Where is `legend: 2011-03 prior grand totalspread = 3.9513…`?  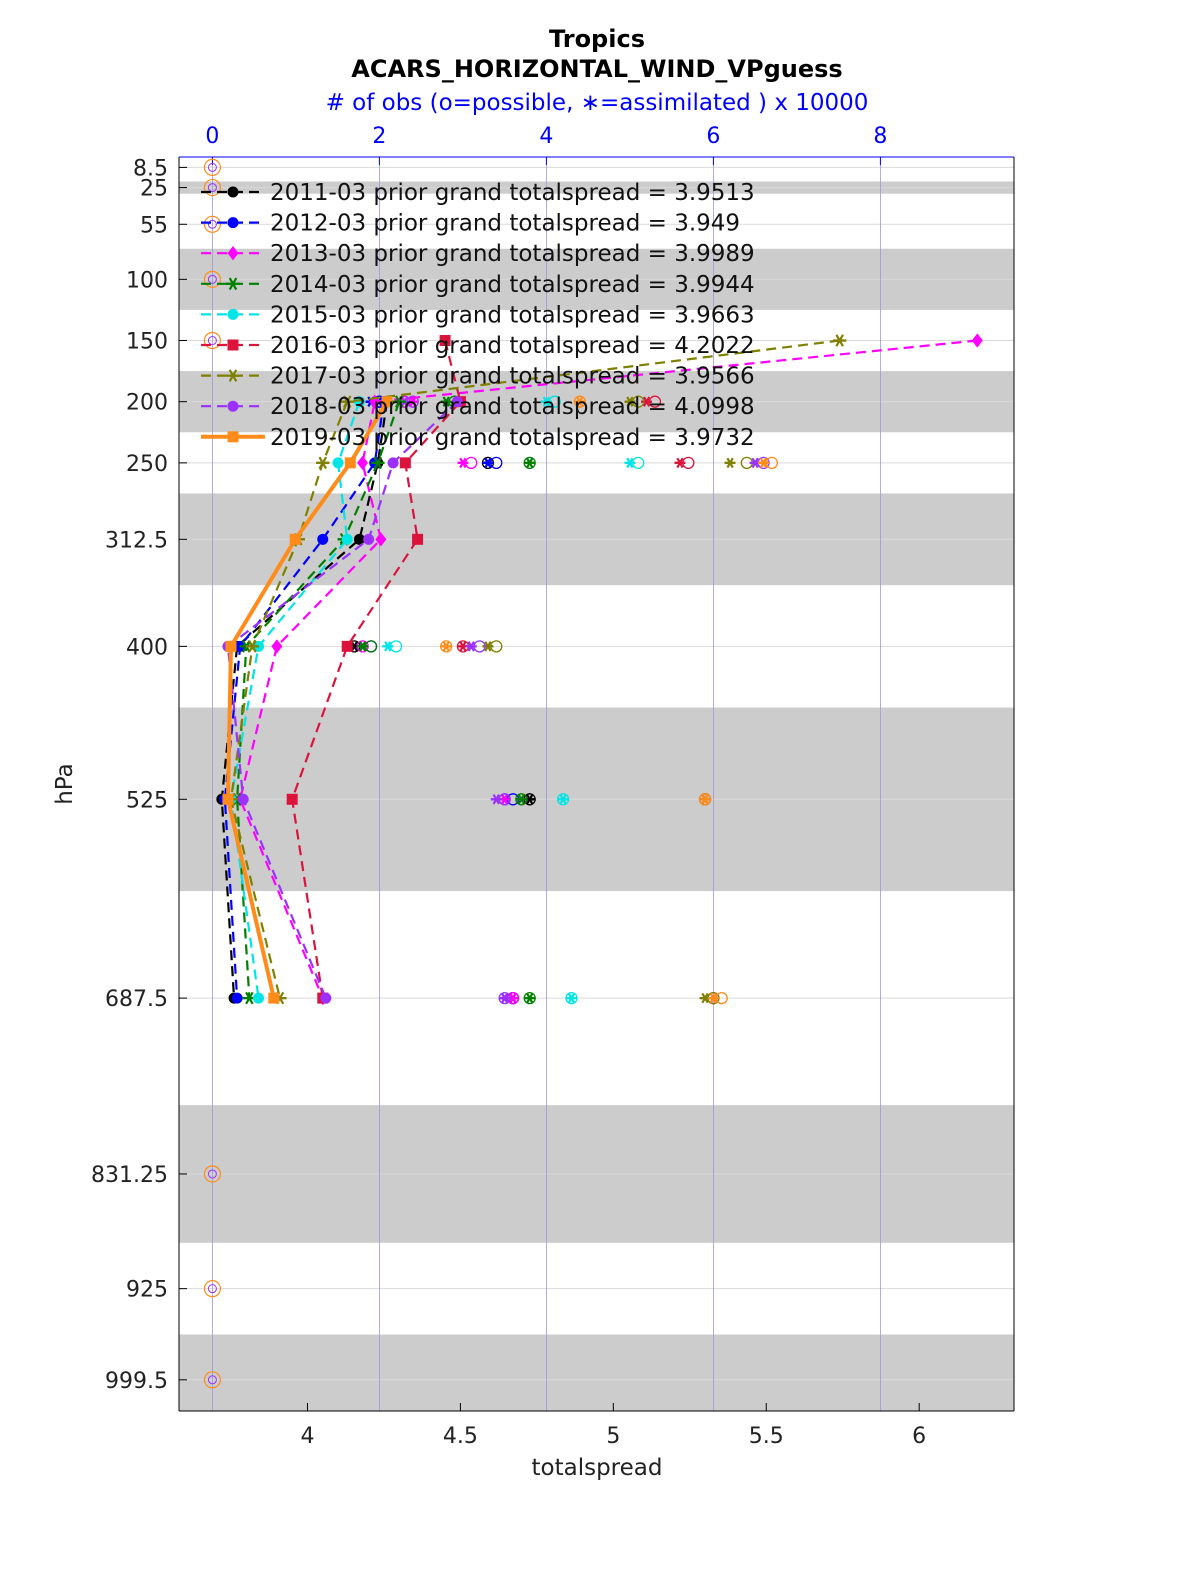
legend: 2011-03 prior grand totalspread = 3.9513… is located at coordinates (478, 315).